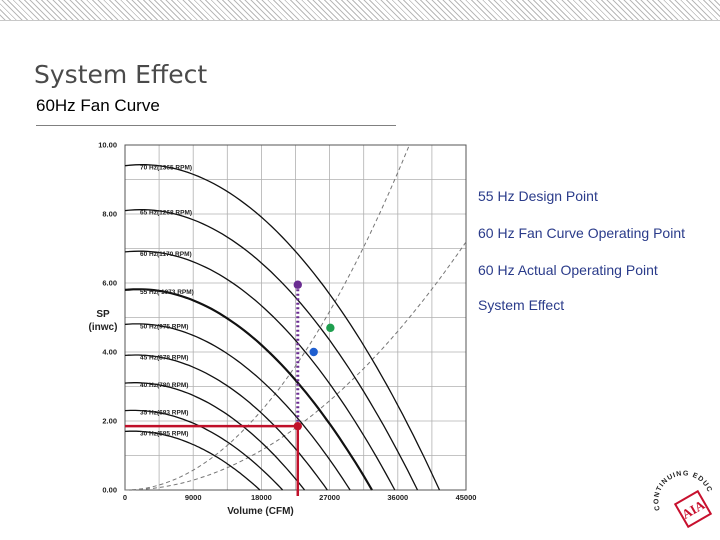 The width and height of the screenshot is (720, 540). I want to click on y-tick-label: 8.00, so click(109, 214).